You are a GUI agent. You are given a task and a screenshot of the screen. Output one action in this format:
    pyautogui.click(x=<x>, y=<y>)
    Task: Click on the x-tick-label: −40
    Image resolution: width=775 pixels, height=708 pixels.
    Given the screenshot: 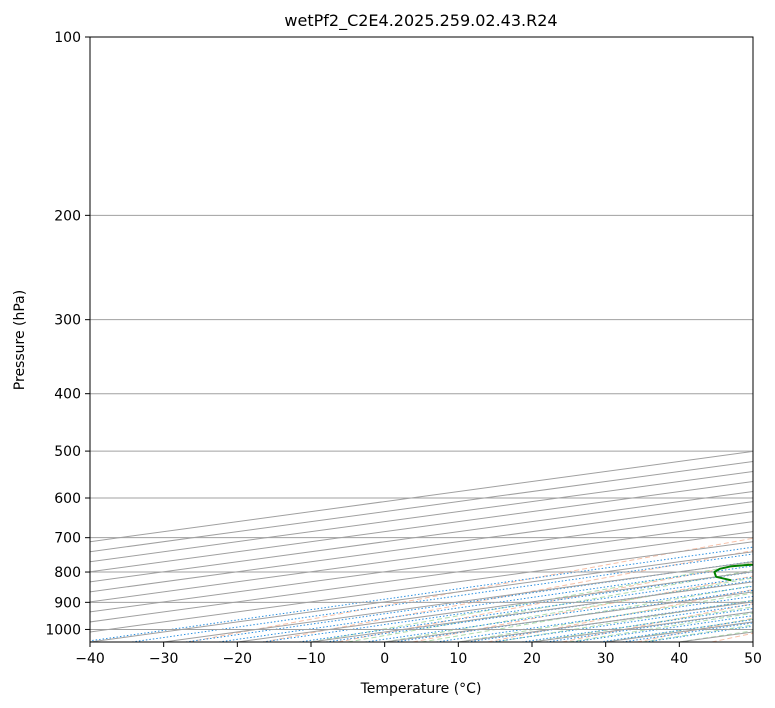 What is the action you would take?
    pyautogui.click(x=90, y=659)
    